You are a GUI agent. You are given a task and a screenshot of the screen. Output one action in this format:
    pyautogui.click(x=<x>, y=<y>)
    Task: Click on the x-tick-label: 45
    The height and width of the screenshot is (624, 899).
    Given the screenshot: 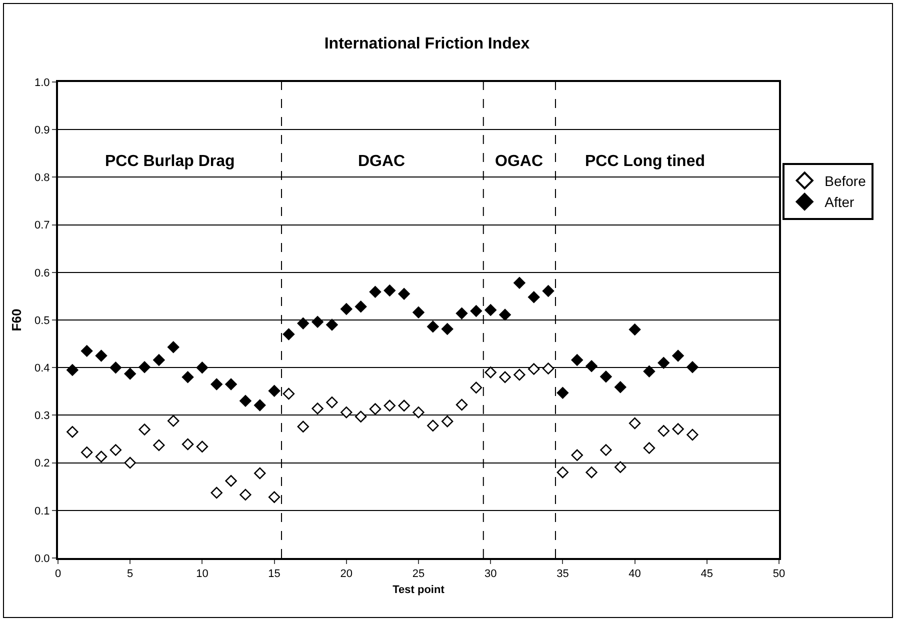 What is the action you would take?
    pyautogui.click(x=707, y=574)
    